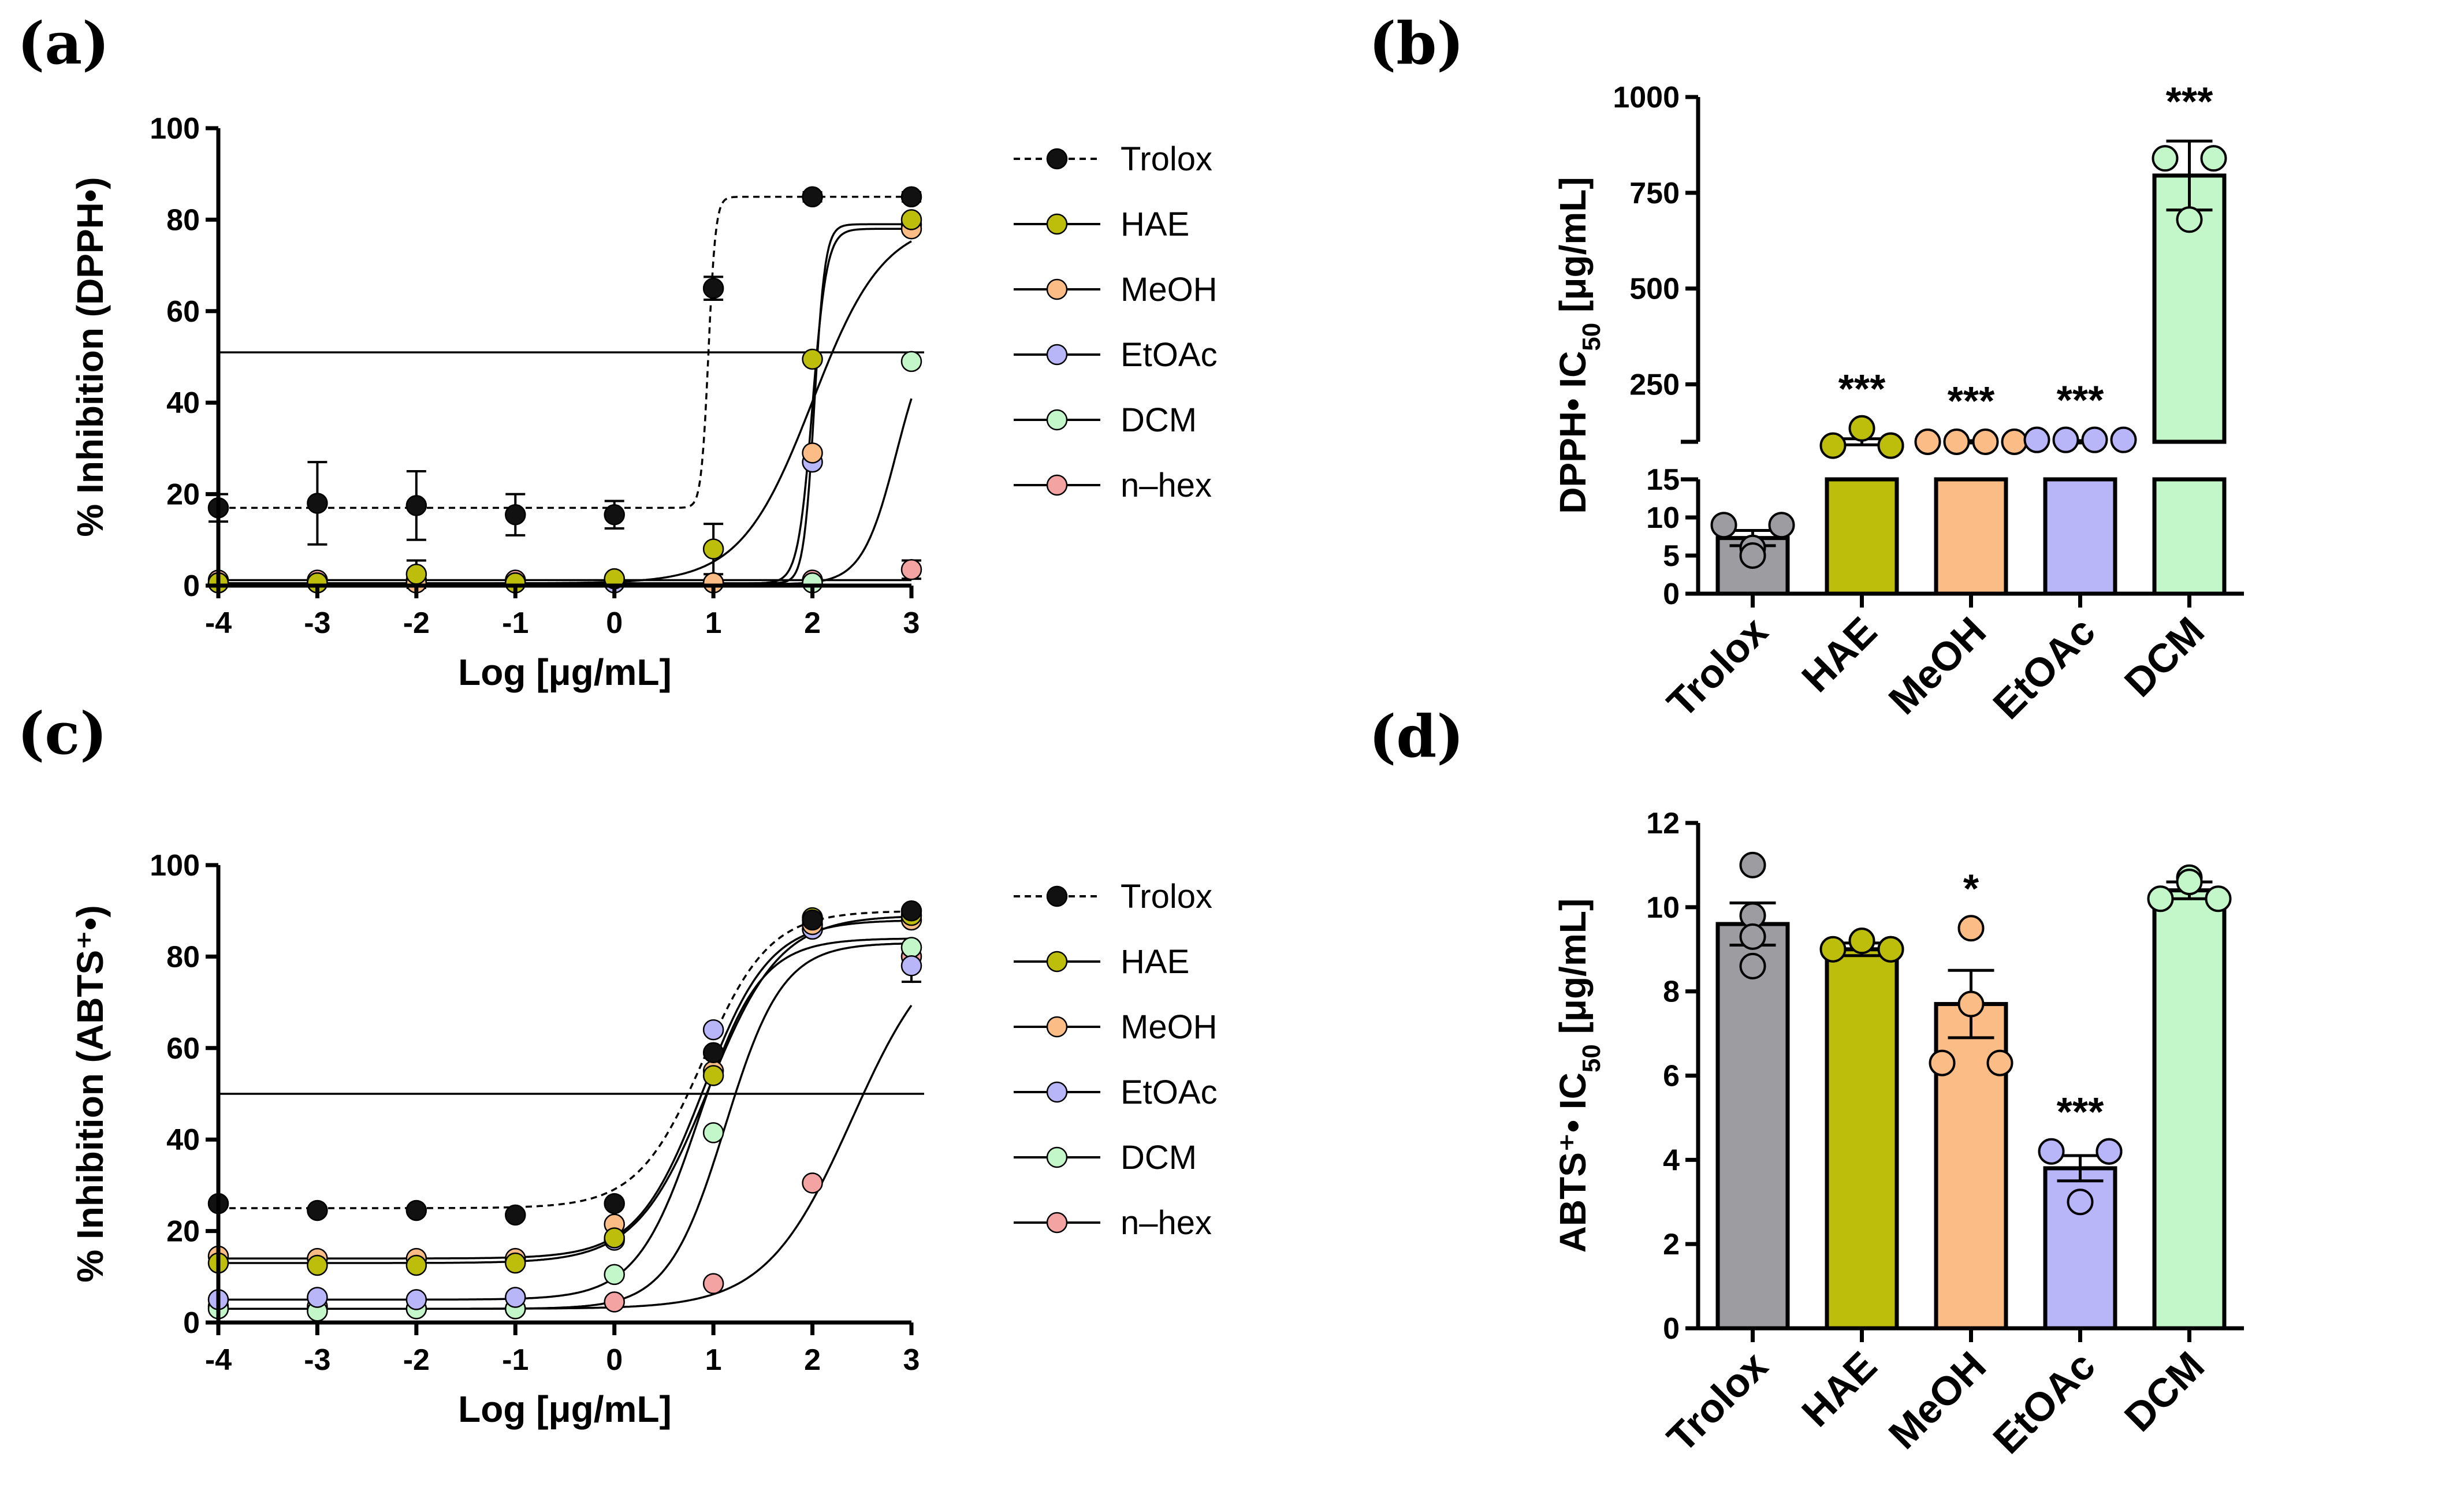 The width and height of the screenshot is (2464, 1505). I want to click on y-tick-label: 2, so click(1671, 1244).